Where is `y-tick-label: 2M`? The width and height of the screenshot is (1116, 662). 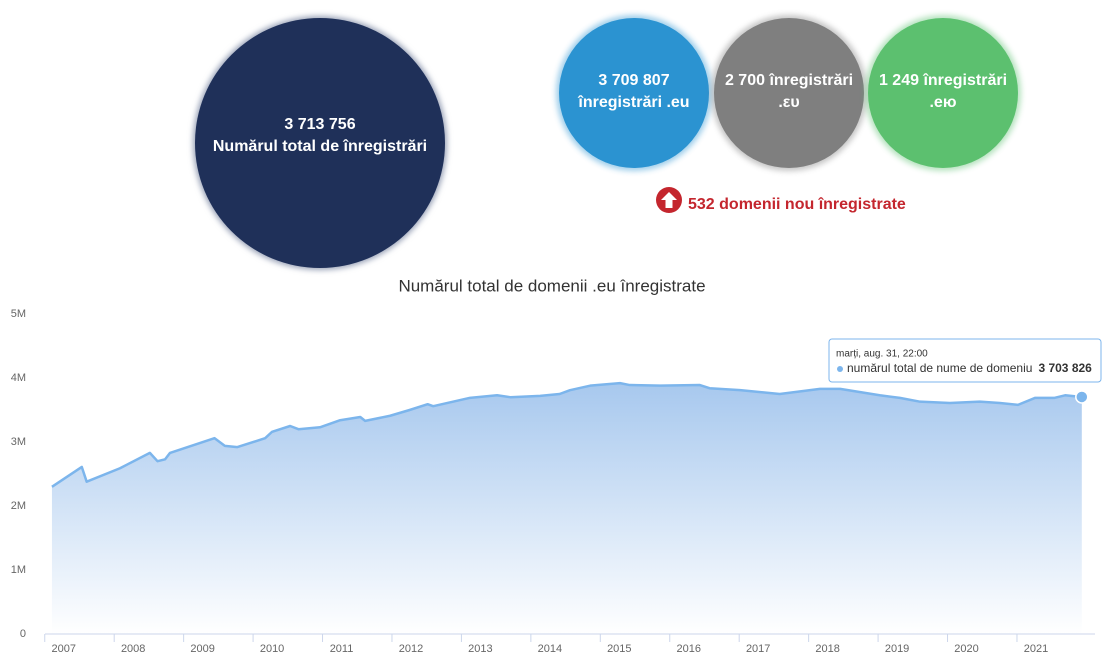
y-tick-label: 2M is located at coordinates (18, 506).